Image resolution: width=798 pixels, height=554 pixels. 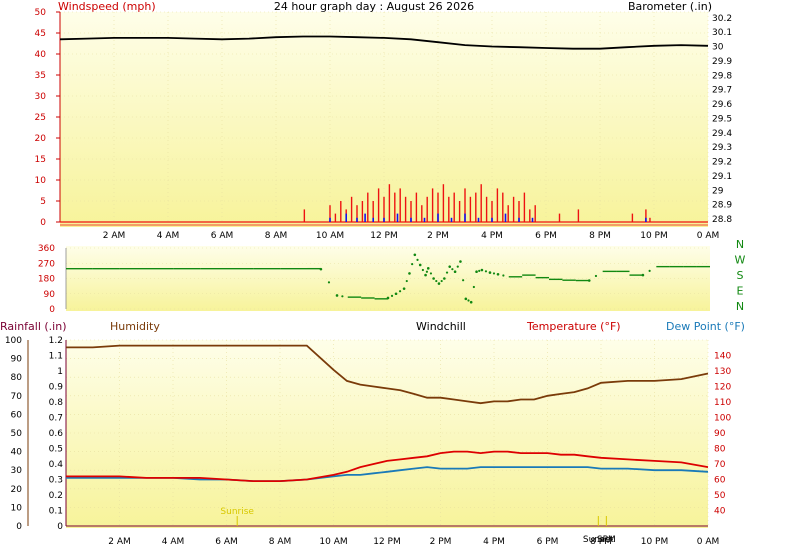 What do you see at coordinates (40, 160) in the screenshot?
I see `windspeed-tick-label: 15` at bounding box center [40, 160].